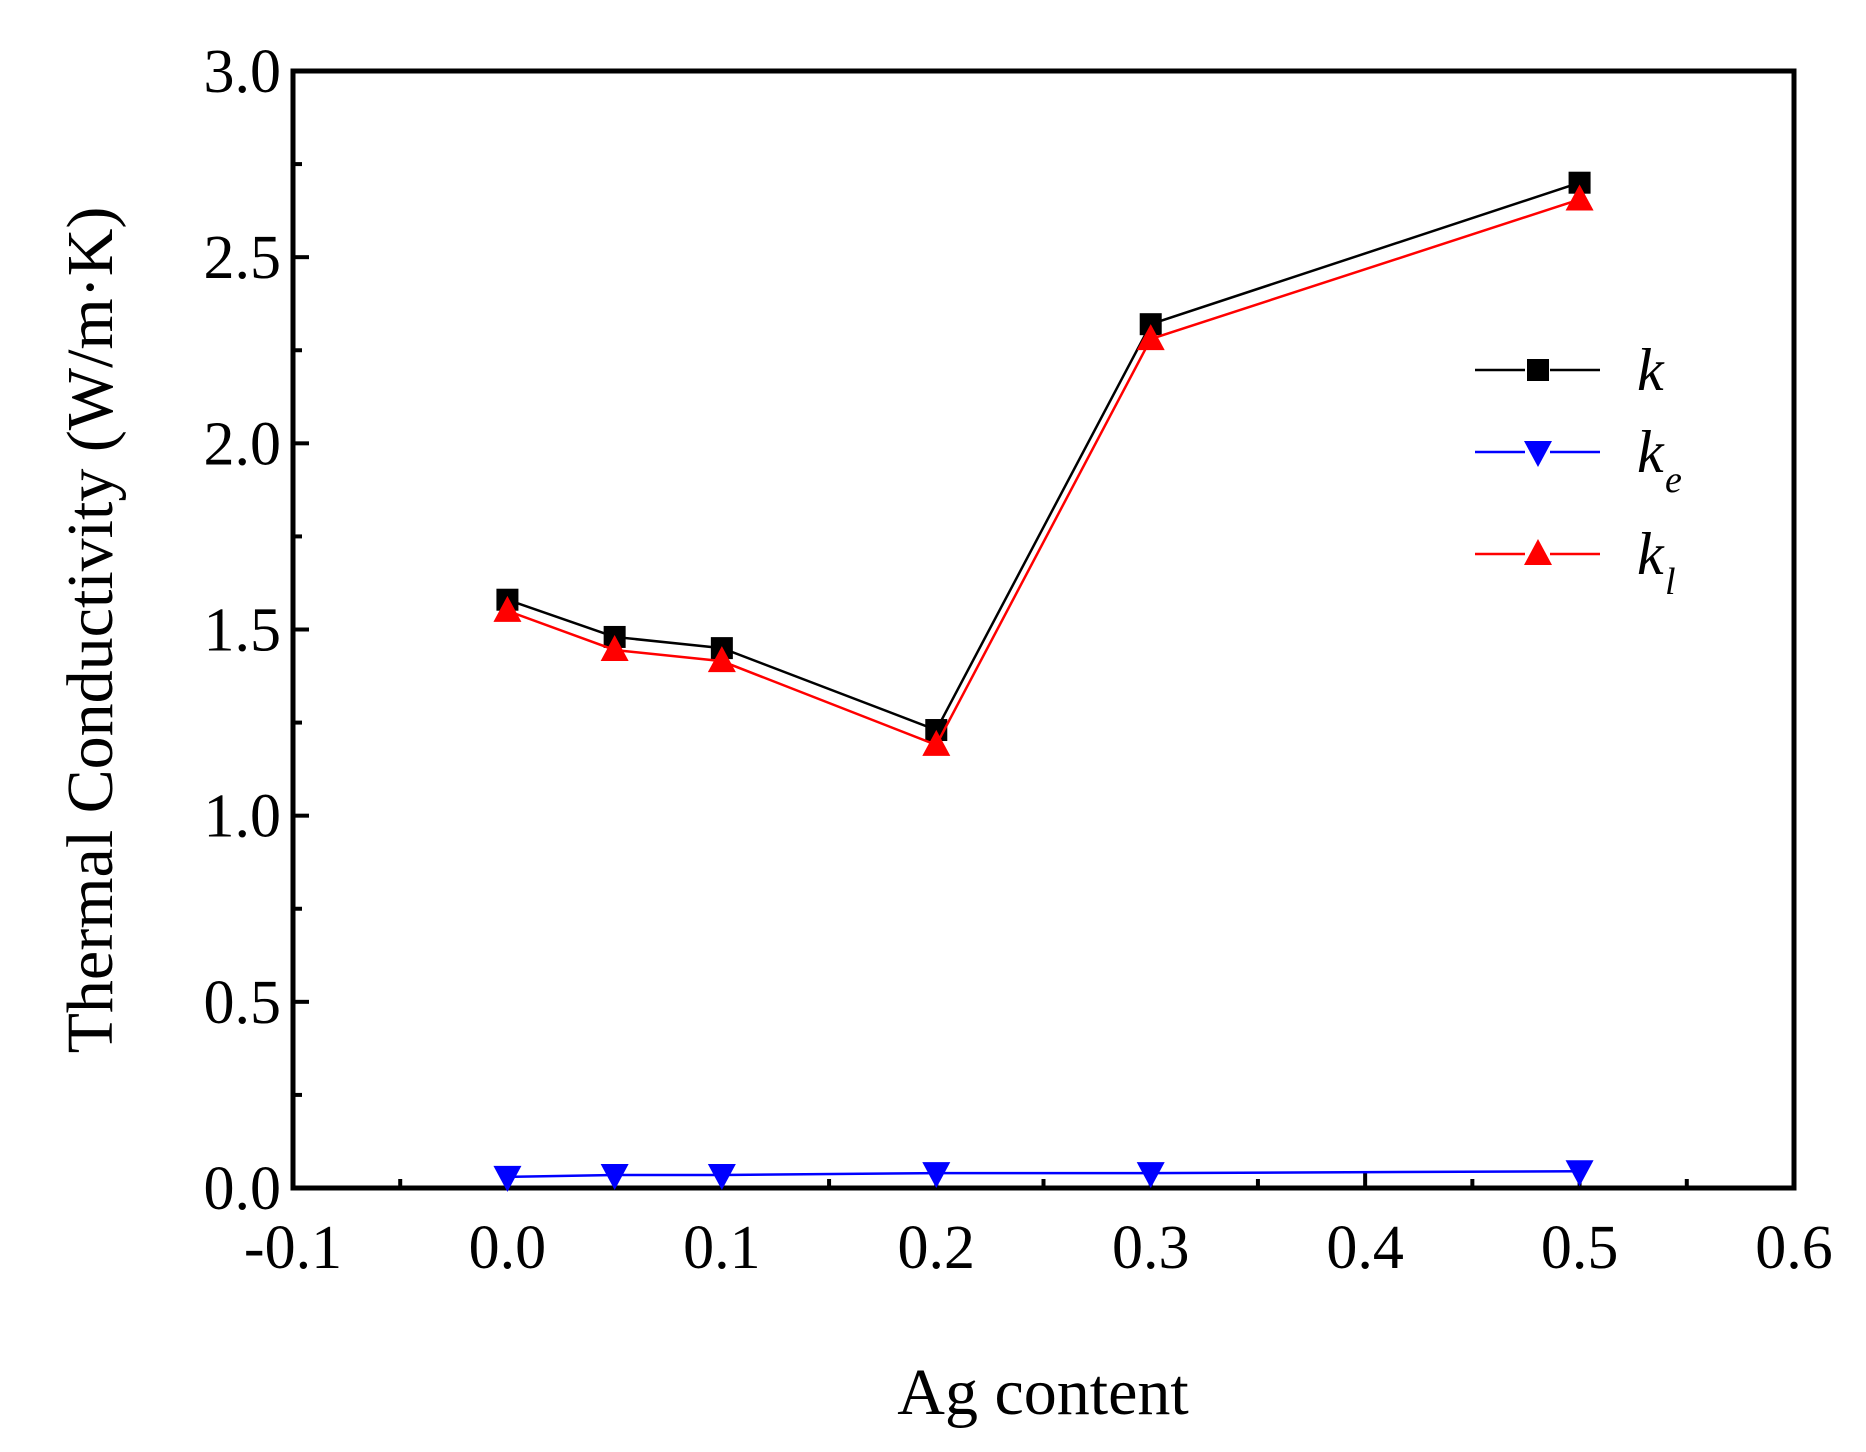  What do you see at coordinates (1794, 1248) in the screenshot?
I see `x-tick-label: 0.6` at bounding box center [1794, 1248].